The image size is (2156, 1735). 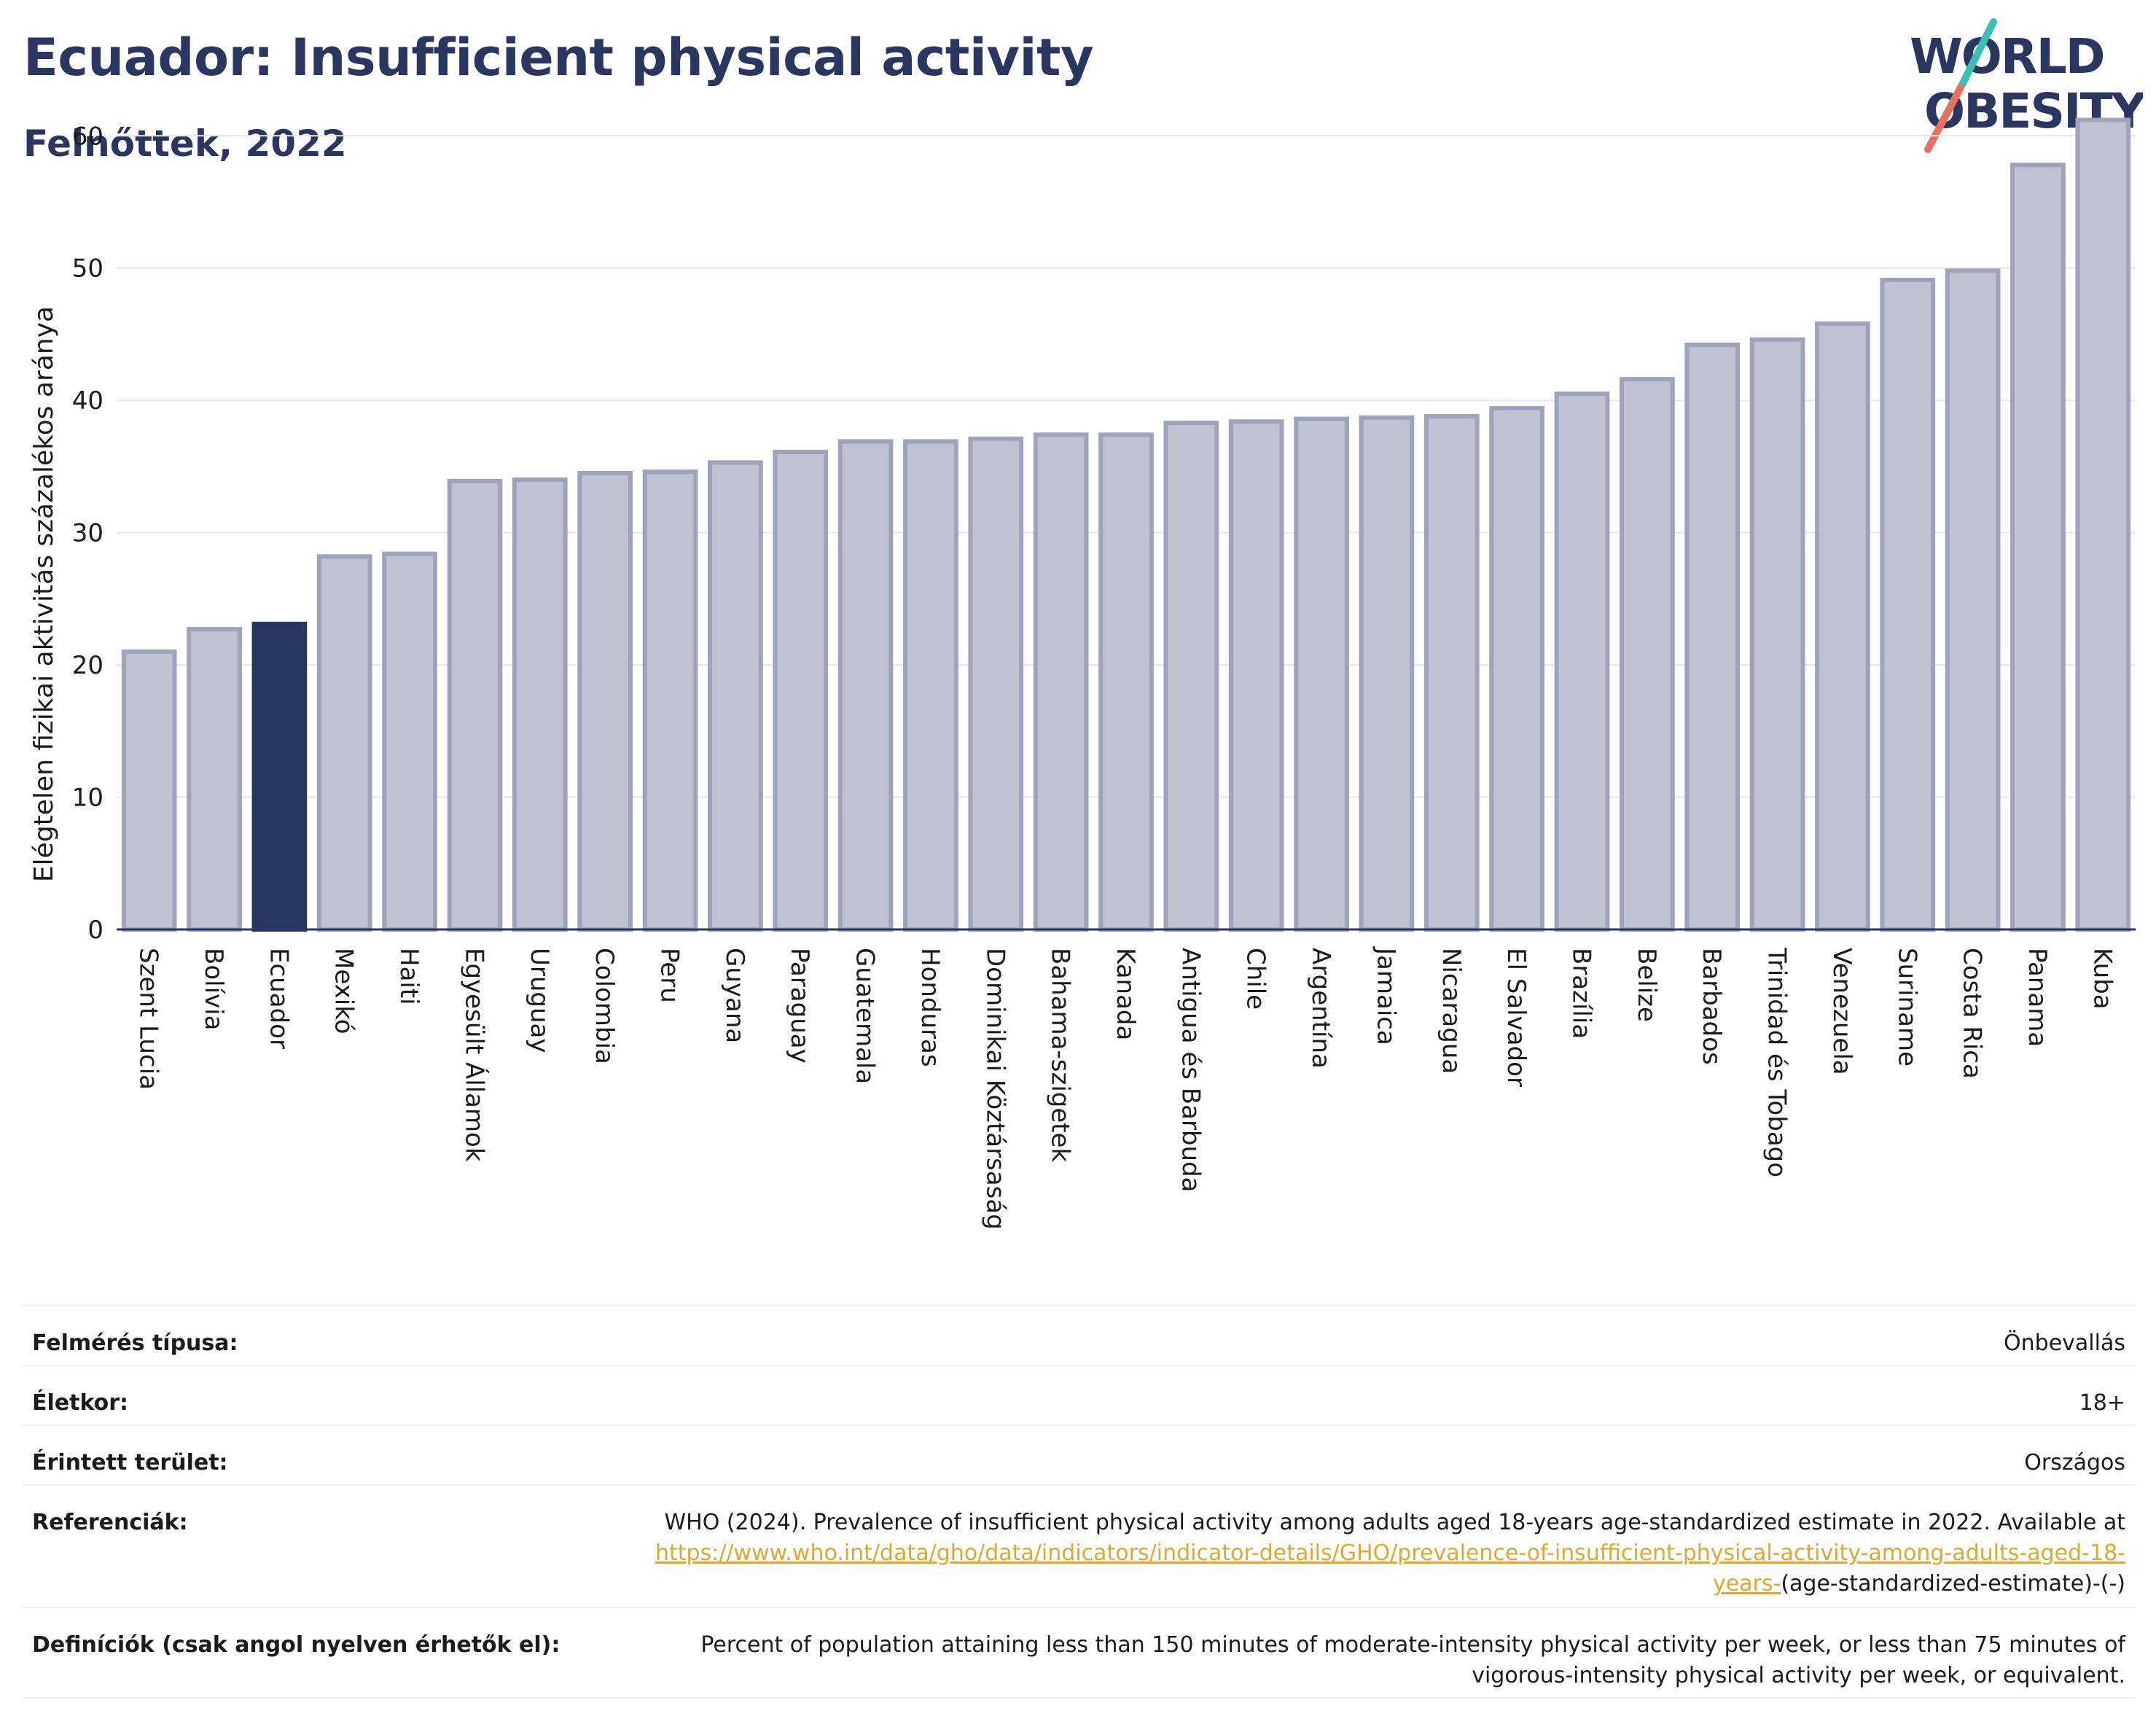 I want to click on x-tick-label: Belize, so click(x=1646, y=985).